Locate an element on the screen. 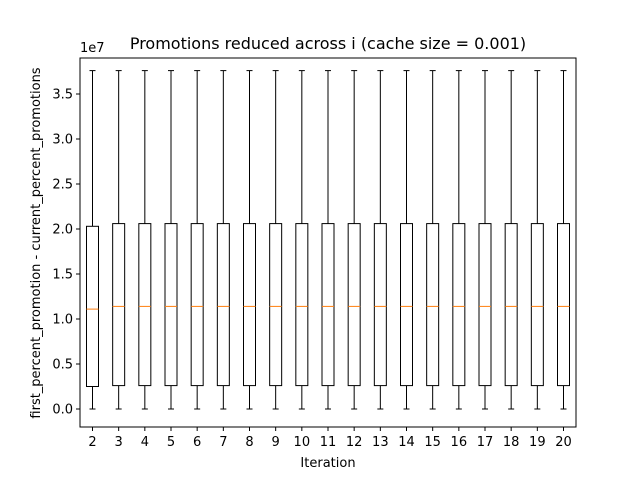 This screenshot has height=480, width=640. y-tick-label: 1.5 is located at coordinates (62, 275).